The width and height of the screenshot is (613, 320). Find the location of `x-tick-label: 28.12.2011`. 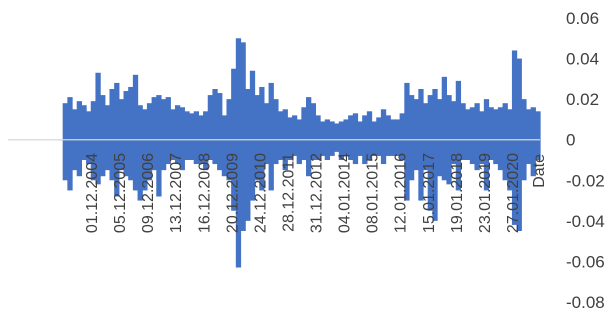

x-tick-label: 28.12.2011 is located at coordinates (288, 192).